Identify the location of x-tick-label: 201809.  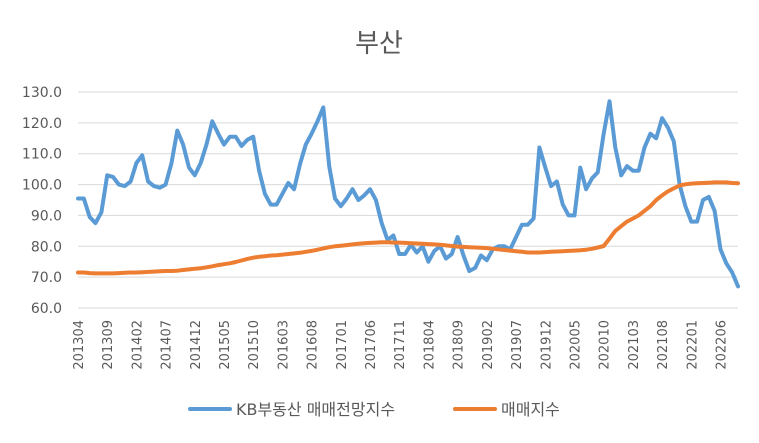
(459, 345).